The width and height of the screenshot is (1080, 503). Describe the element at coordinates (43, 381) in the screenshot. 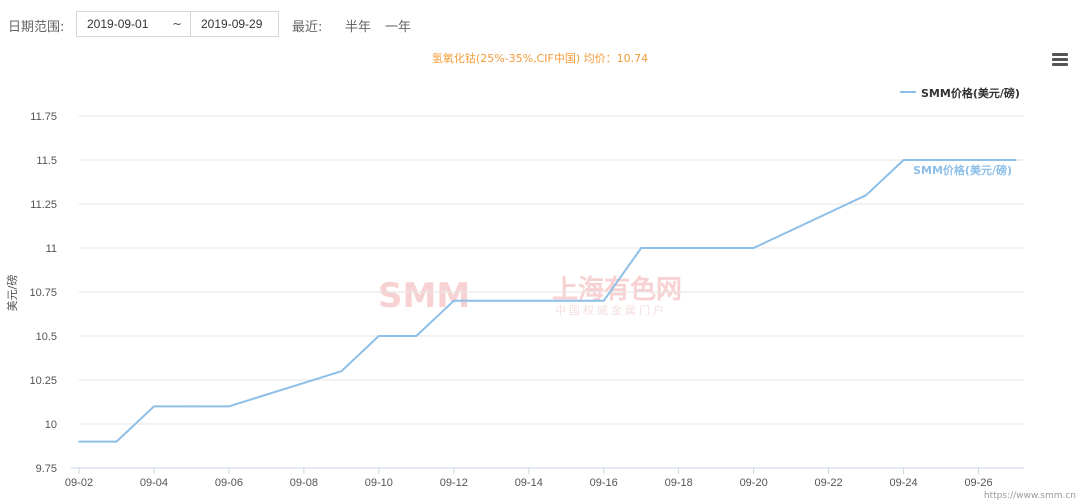

I see `y-tick-label: 10.25` at that location.